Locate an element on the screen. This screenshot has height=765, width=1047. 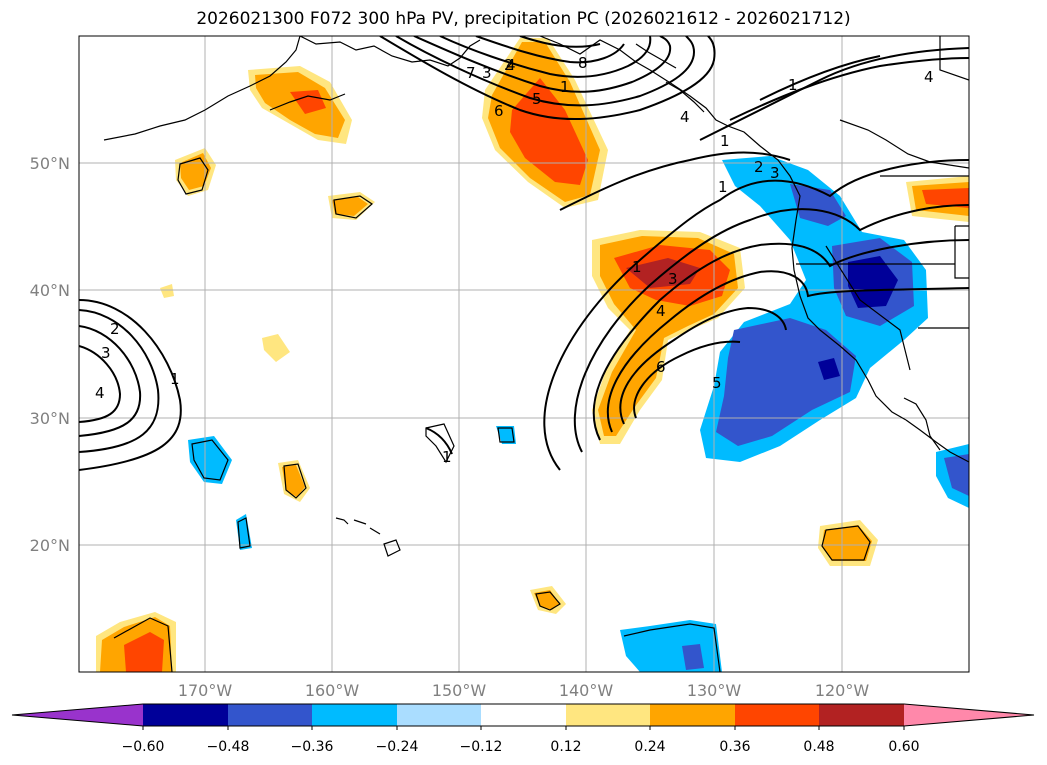
lon-label: 120°W is located at coordinates (842, 690).